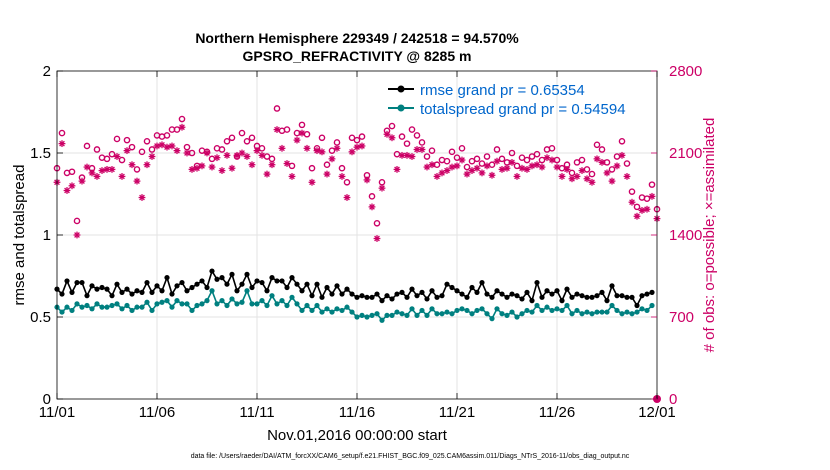 The width and height of the screenshot is (830, 470). I want to click on x-axis-label: Nov.01,2016 00:00:00 start, so click(357, 435).